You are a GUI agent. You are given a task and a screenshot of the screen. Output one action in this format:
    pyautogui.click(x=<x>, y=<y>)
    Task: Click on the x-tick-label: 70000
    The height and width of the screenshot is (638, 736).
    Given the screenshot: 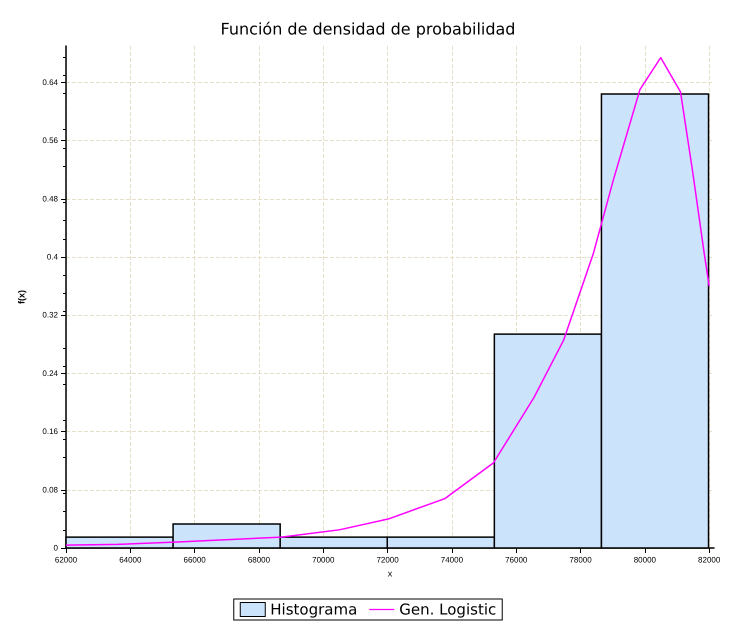 What is the action you would take?
    pyautogui.click(x=323, y=560)
    